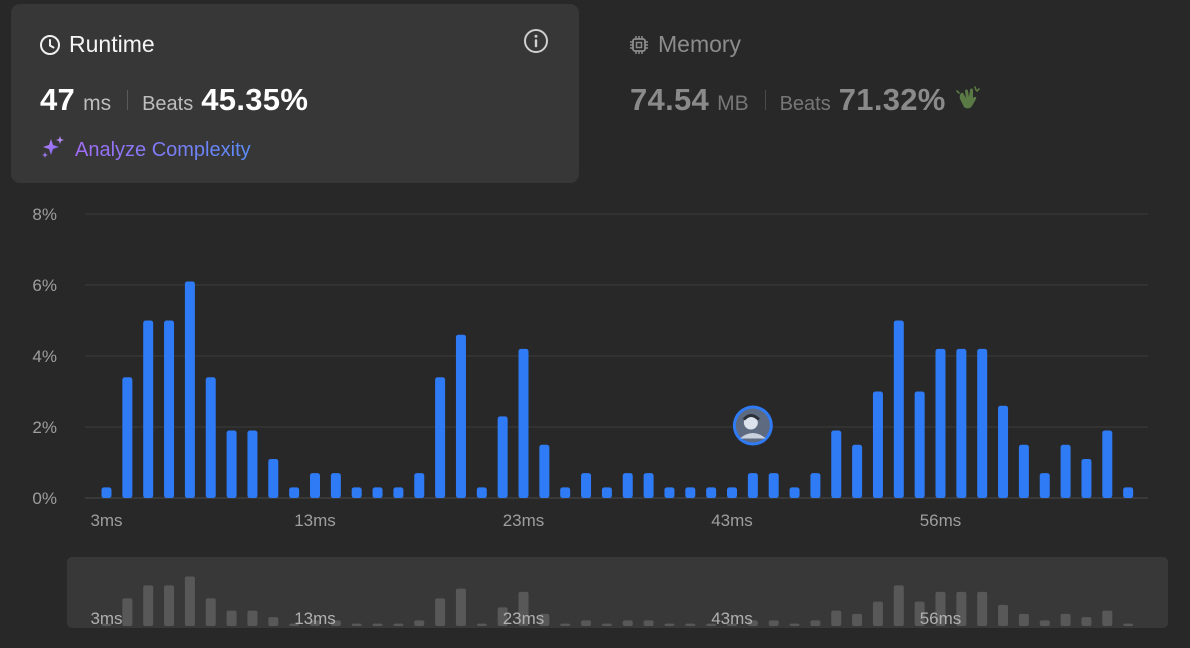  I want to click on minimap-label: 56ms, so click(941, 618).